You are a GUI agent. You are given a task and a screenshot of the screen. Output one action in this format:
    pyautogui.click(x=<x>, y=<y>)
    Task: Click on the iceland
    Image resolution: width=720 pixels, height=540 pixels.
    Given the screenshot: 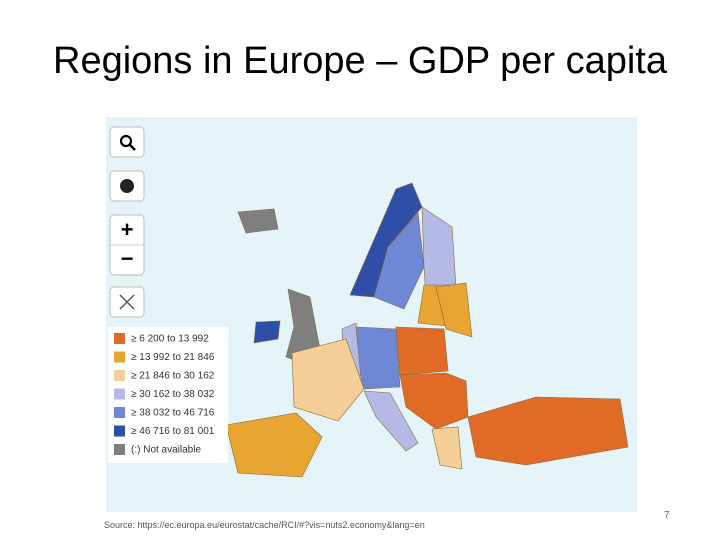 What is the action you would take?
    pyautogui.click(x=258, y=221)
    